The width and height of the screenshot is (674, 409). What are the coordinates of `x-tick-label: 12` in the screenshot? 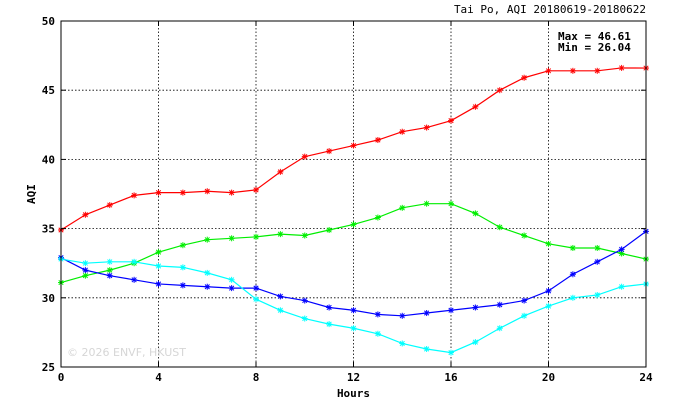 It's located at (353, 377).